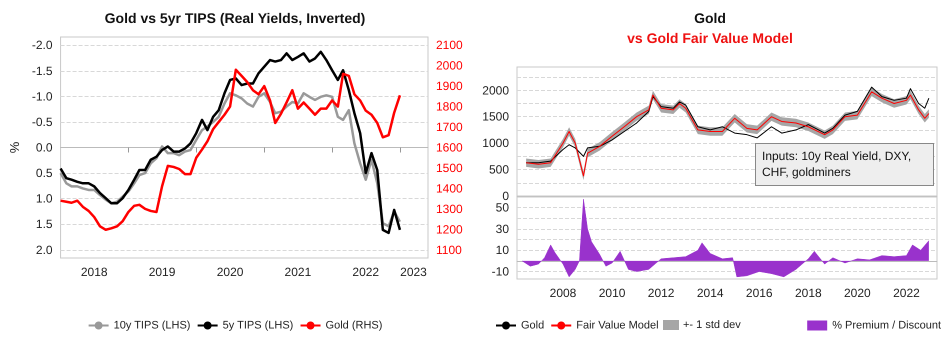  What do you see at coordinates (612, 293) in the screenshot?
I see `x-tick-label: 2010` at bounding box center [612, 293].